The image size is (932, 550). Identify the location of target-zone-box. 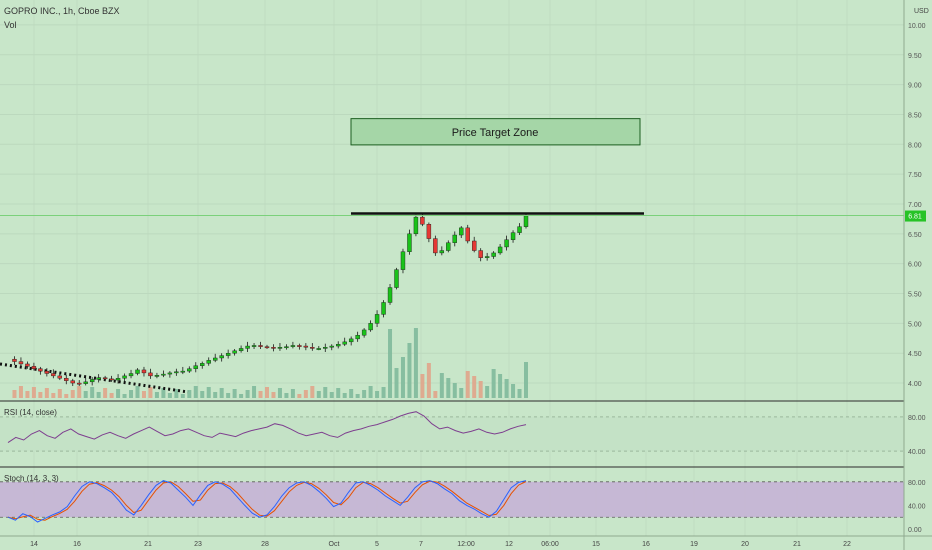
(495, 132).